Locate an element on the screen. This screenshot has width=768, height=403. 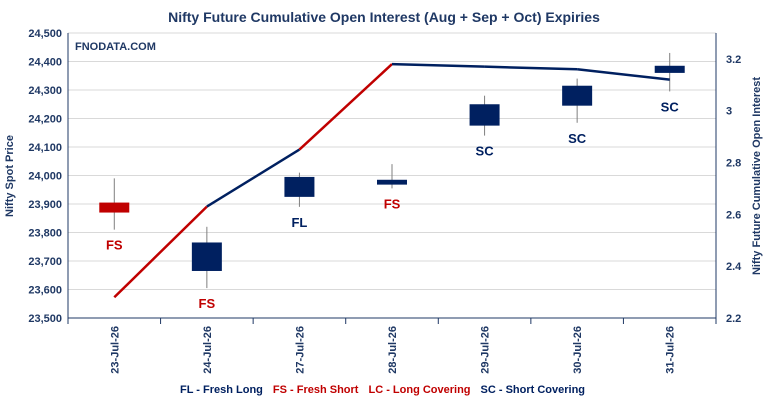
x-tick-label: 23-Jul-26 is located at coordinates (115, 350).